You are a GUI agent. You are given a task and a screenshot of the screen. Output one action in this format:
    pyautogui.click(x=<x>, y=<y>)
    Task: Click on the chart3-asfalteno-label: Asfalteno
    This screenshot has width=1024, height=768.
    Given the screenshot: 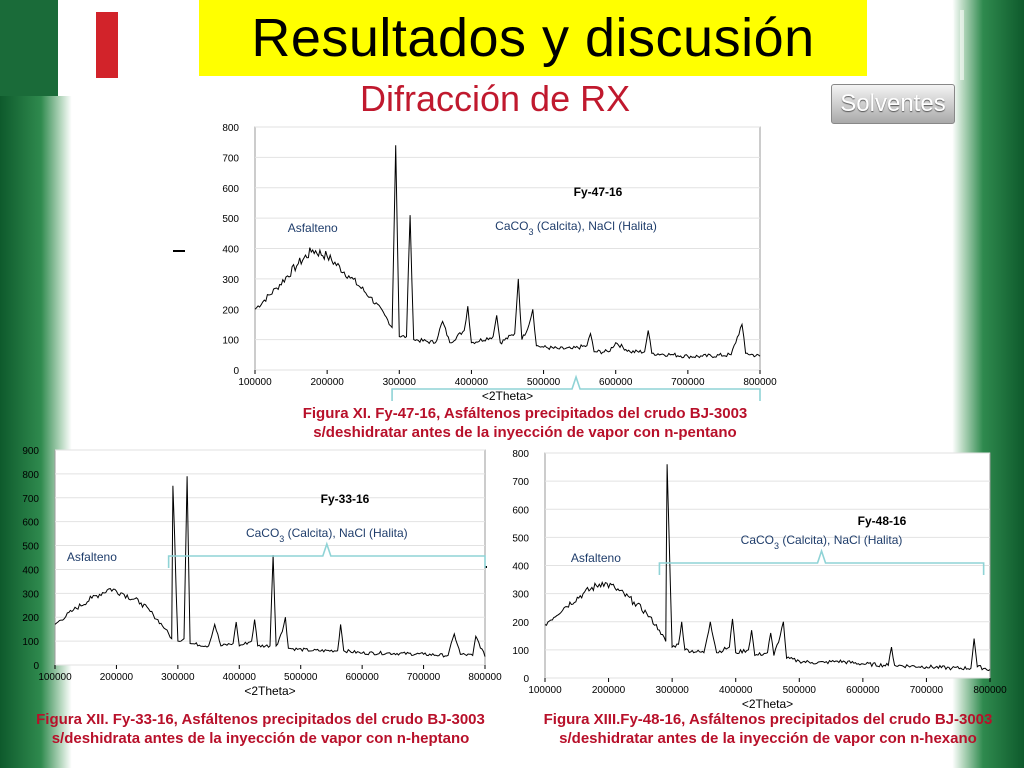 What is the action you would take?
    pyautogui.click(x=596, y=558)
    